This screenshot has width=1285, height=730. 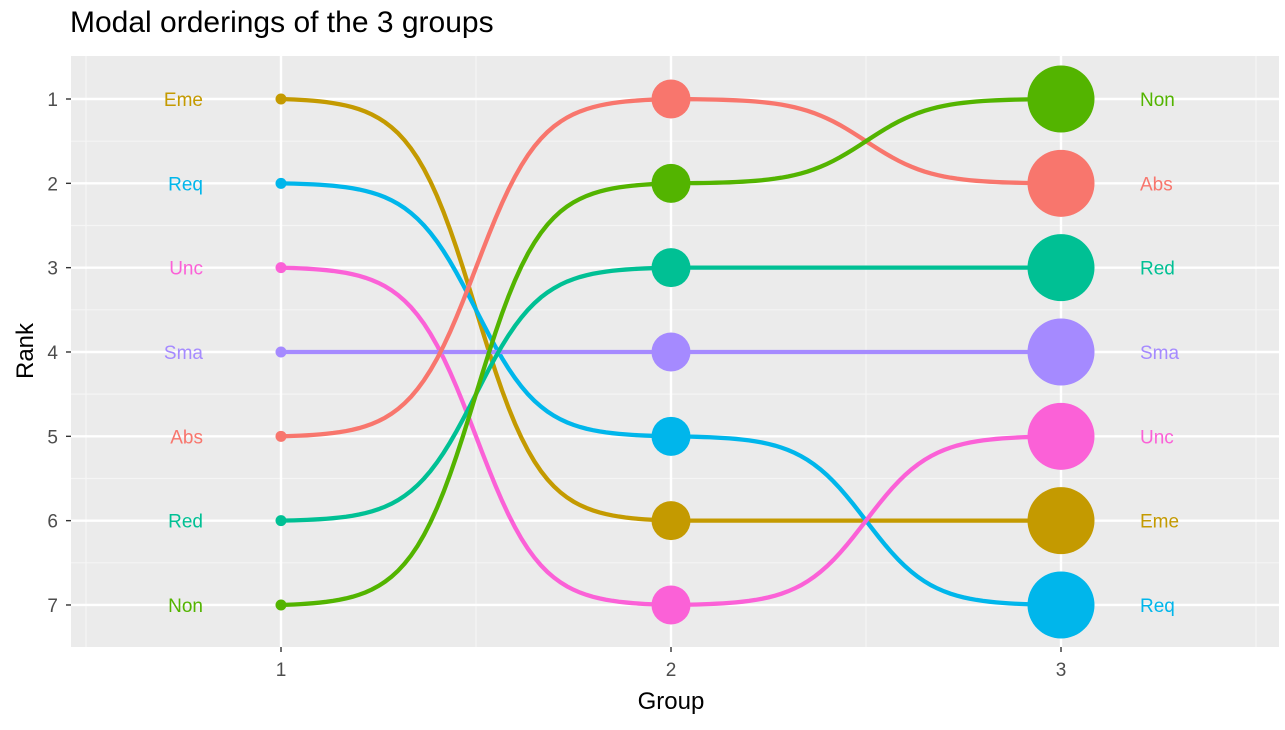 I want to click on x-axis-title: Group, so click(x=671, y=701).